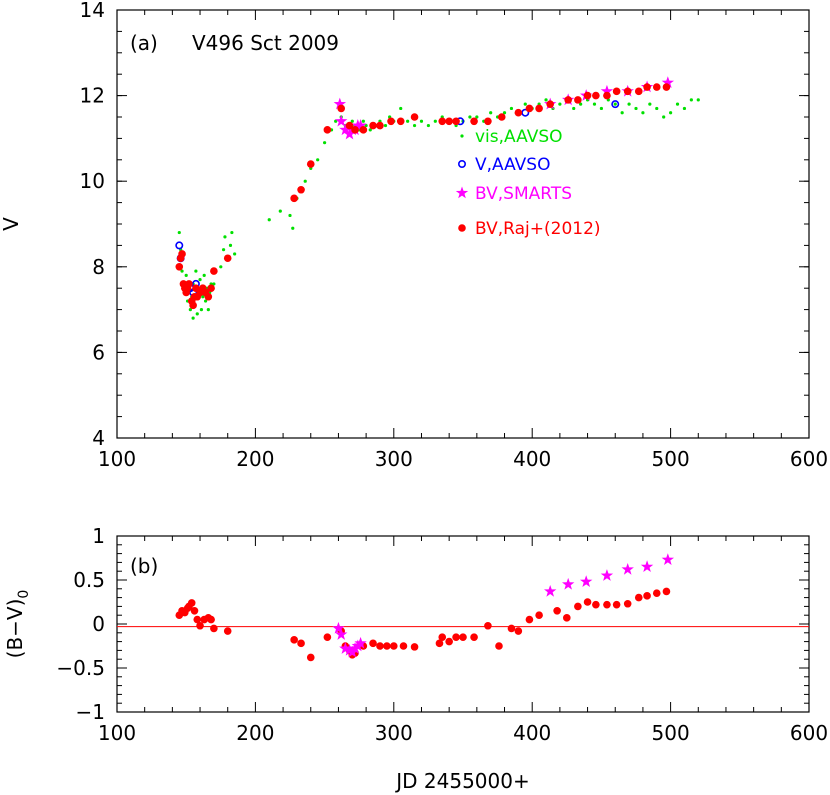 Image resolution: width=830 pixels, height=795 pixels. I want to click on panel-a-label: (a), so click(144, 43).